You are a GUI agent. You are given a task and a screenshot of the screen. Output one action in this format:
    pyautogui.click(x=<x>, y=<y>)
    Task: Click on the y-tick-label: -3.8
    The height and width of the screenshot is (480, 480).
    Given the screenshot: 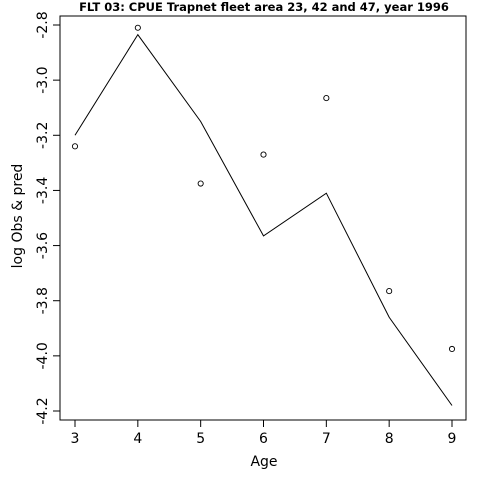 What is the action you would take?
    pyautogui.click(x=43, y=300)
    